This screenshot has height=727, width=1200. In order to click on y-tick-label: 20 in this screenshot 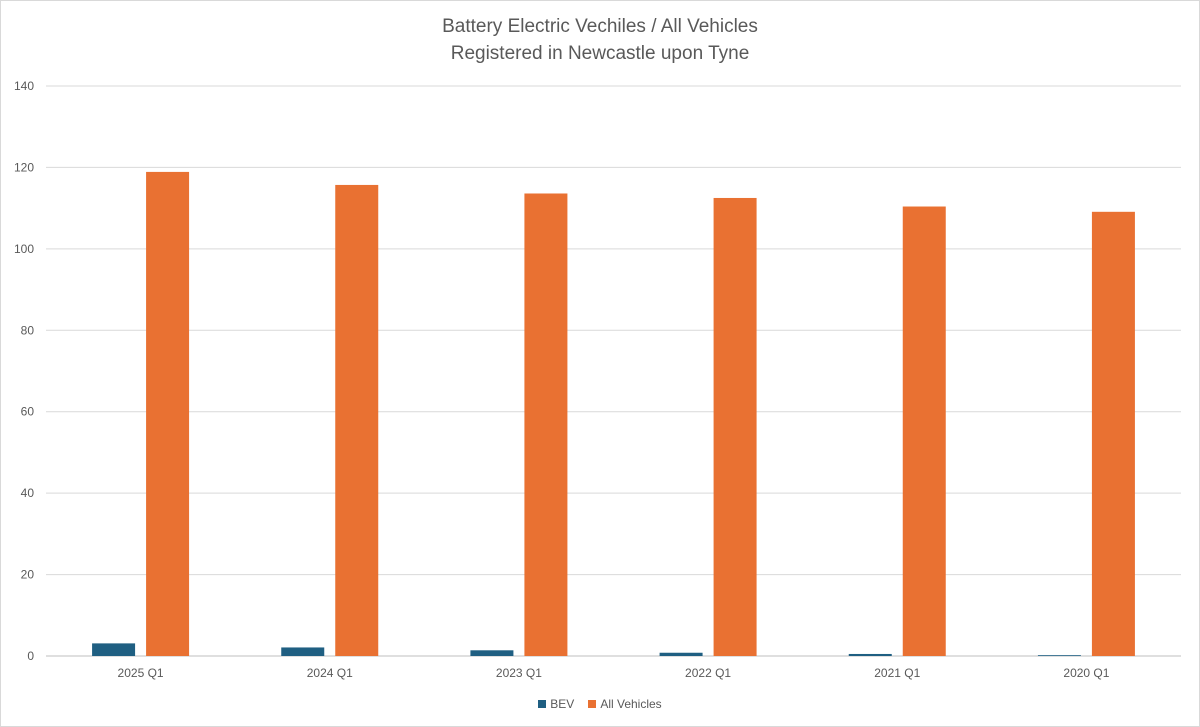, I will do `click(28, 575)`.